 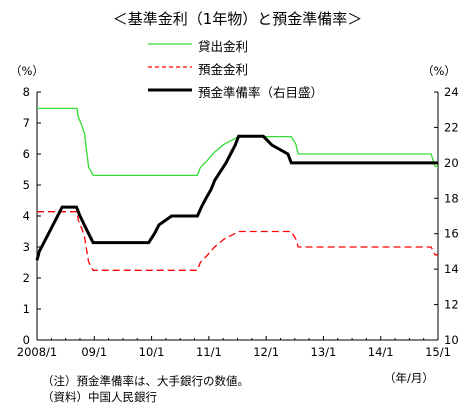 I want to click on source-note: （資料）中国人民銀行, so click(x=99, y=397).